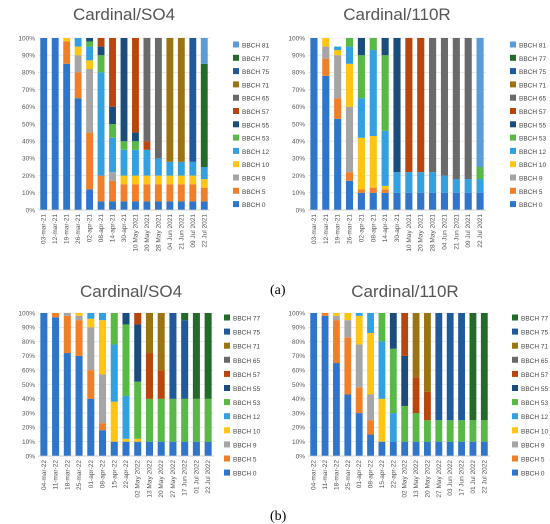 This screenshot has height=524, width=550. Describe the element at coordinates (113, 228) in the screenshot. I see `x-tick-label: 14-apr-21` at that location.